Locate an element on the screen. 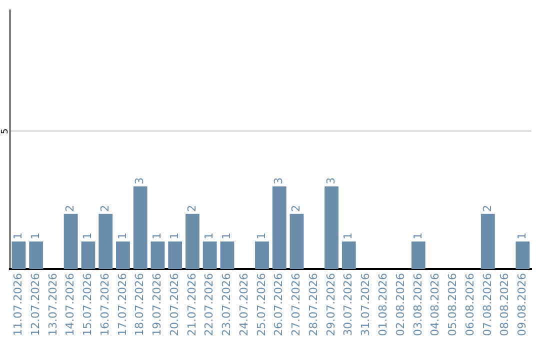 The height and width of the screenshot is (340, 540). x-tick-label: 13.07.2026 is located at coordinates (53, 304).